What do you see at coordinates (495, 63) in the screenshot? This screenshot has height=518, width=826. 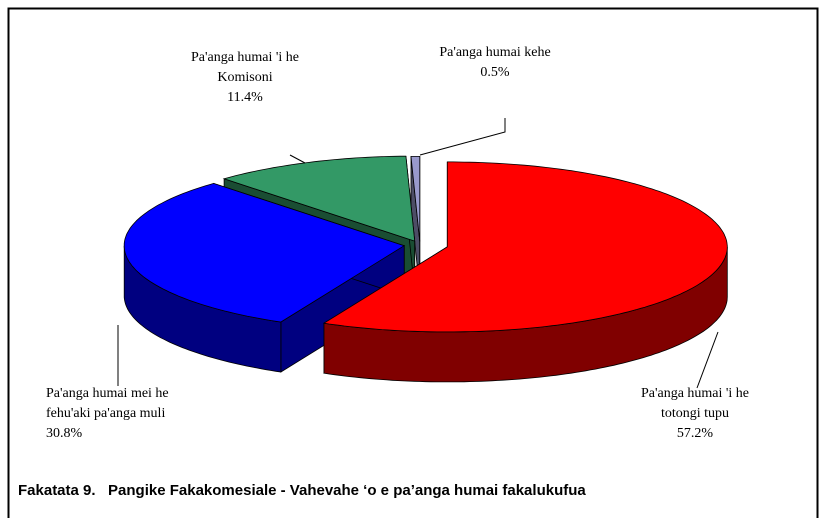 I see `slice-label: Pa'anga humai kehe 0.5%` at bounding box center [495, 63].